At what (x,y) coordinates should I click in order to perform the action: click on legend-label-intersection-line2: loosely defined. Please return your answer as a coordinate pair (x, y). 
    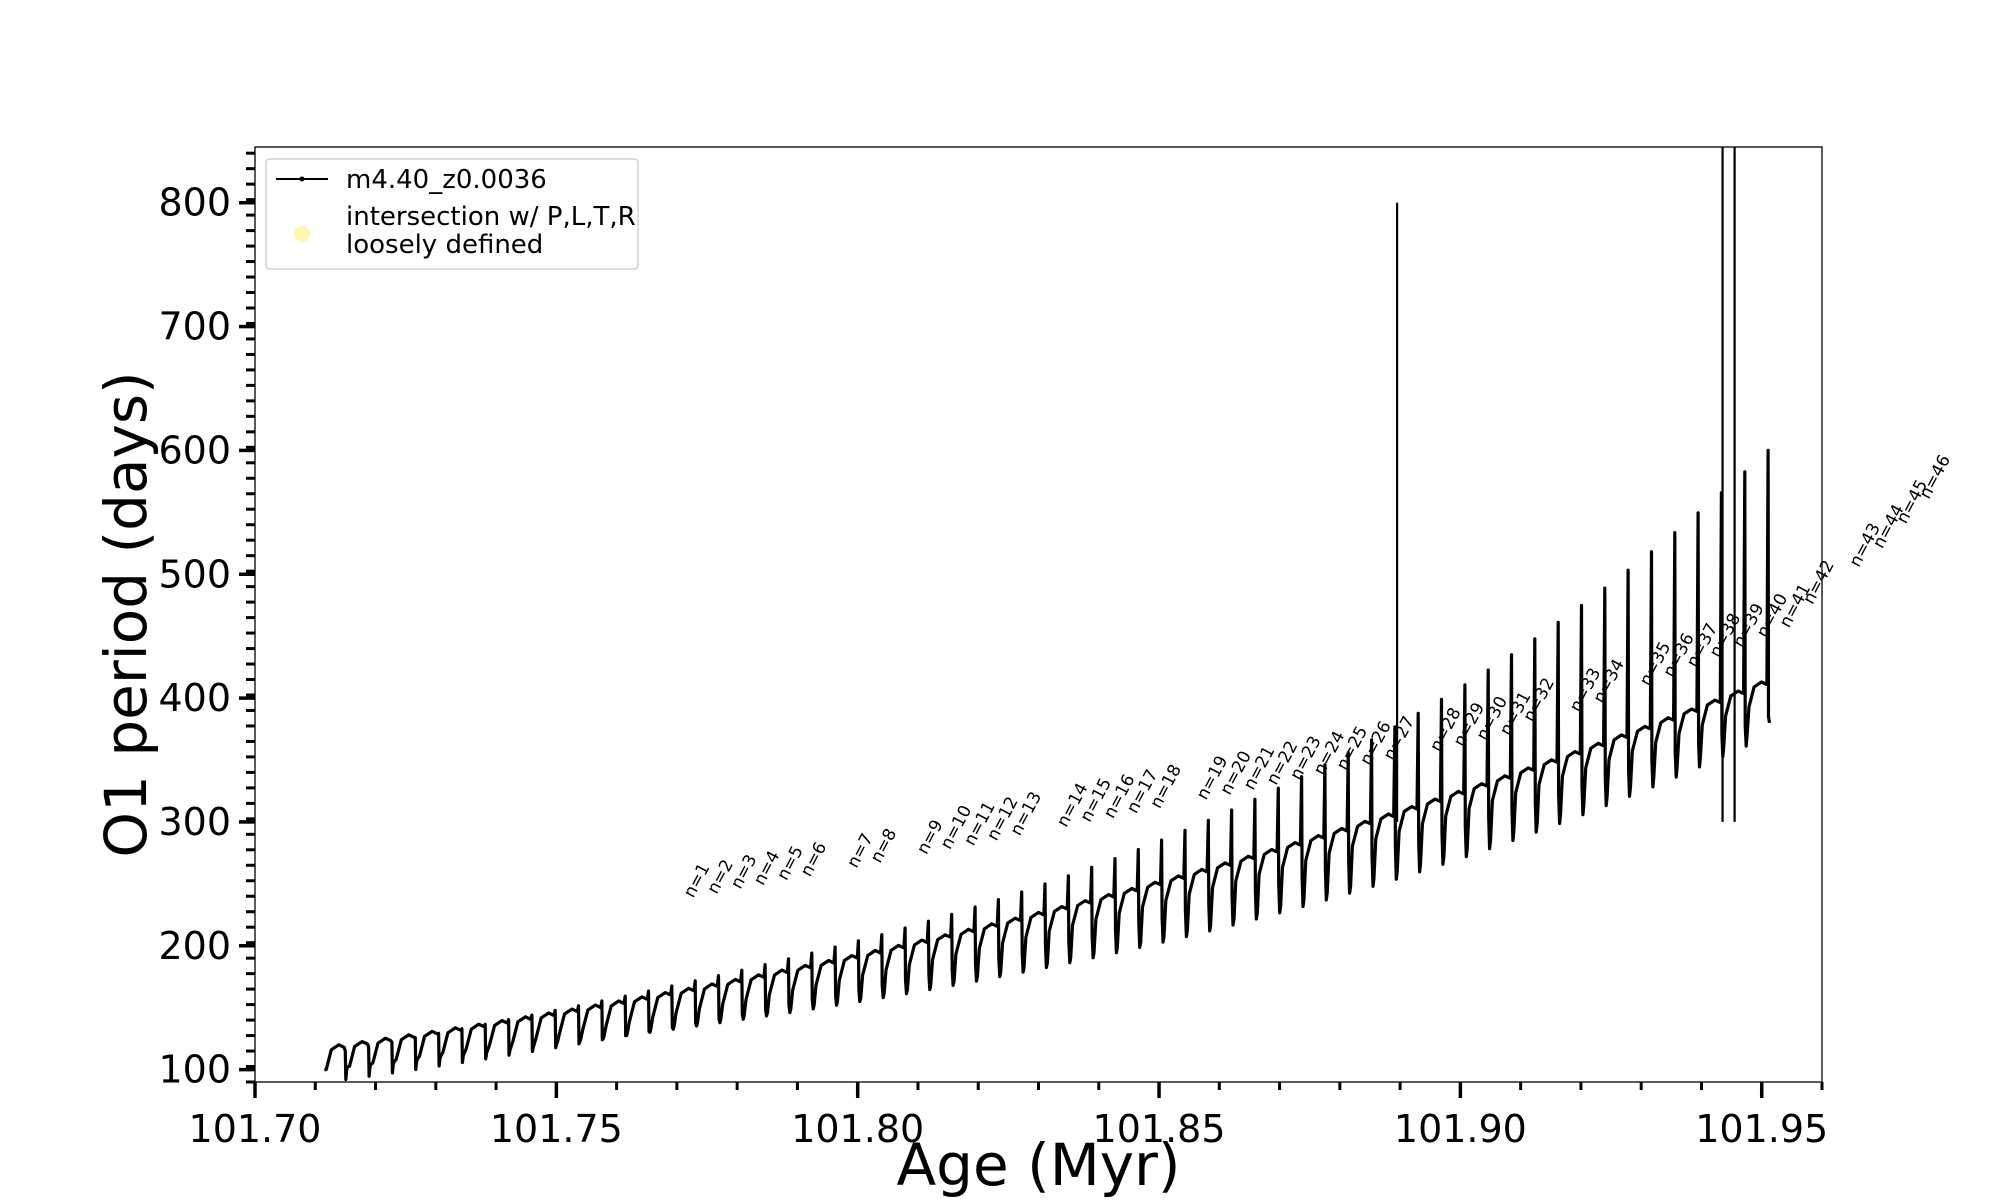
    Looking at the image, I should click on (444, 245).